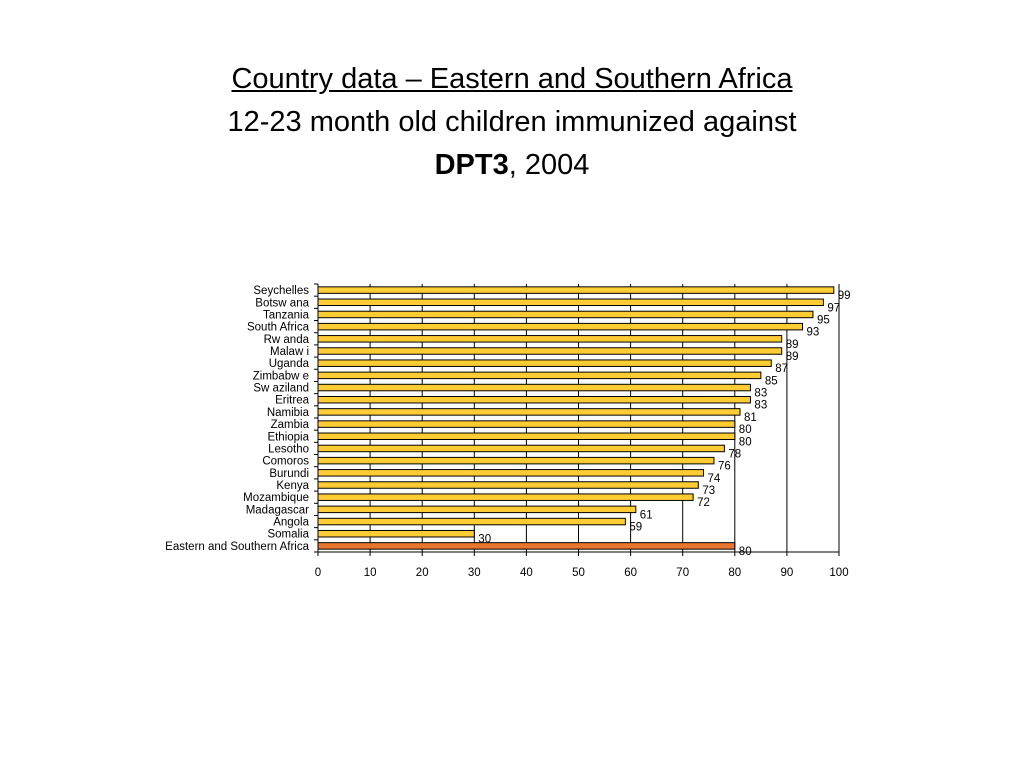  Describe the element at coordinates (288, 437) in the screenshot. I see `category-label: Ethiopia` at that location.